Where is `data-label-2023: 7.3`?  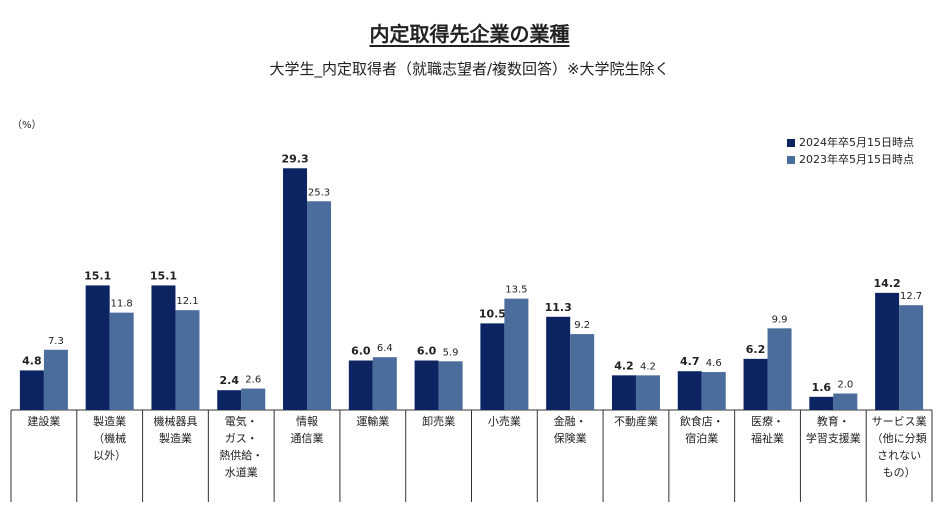
data-label-2023: 7.3 is located at coordinates (56, 341).